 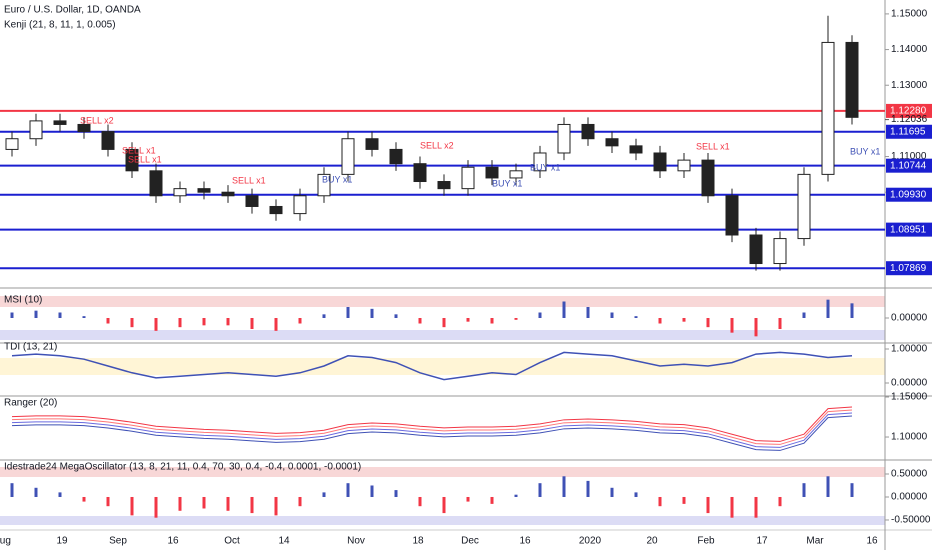 What do you see at coordinates (30, 403) in the screenshot?
I see `panel-title: Ranger (20)` at bounding box center [30, 403].